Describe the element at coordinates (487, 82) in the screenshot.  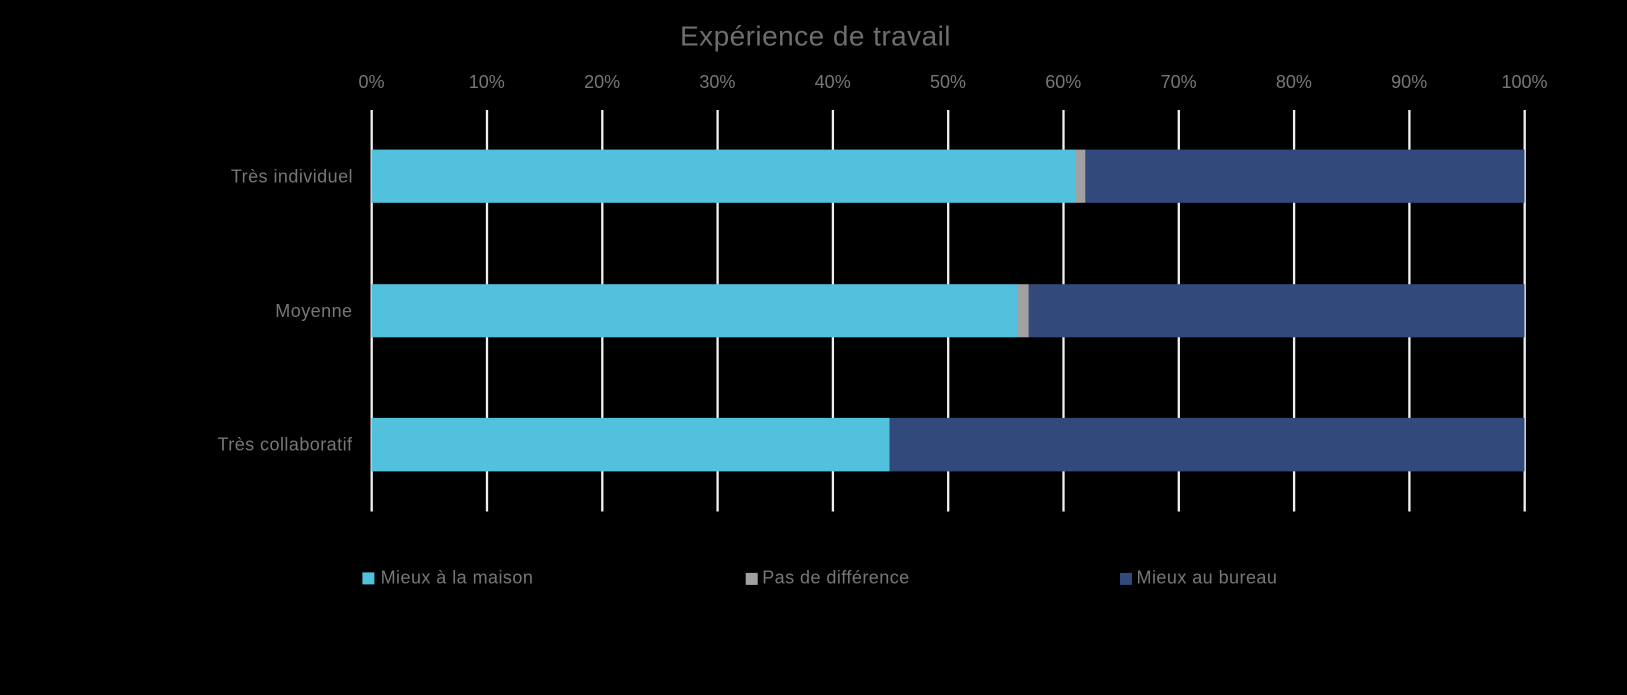
I see `svg-text: 10%` at that location.